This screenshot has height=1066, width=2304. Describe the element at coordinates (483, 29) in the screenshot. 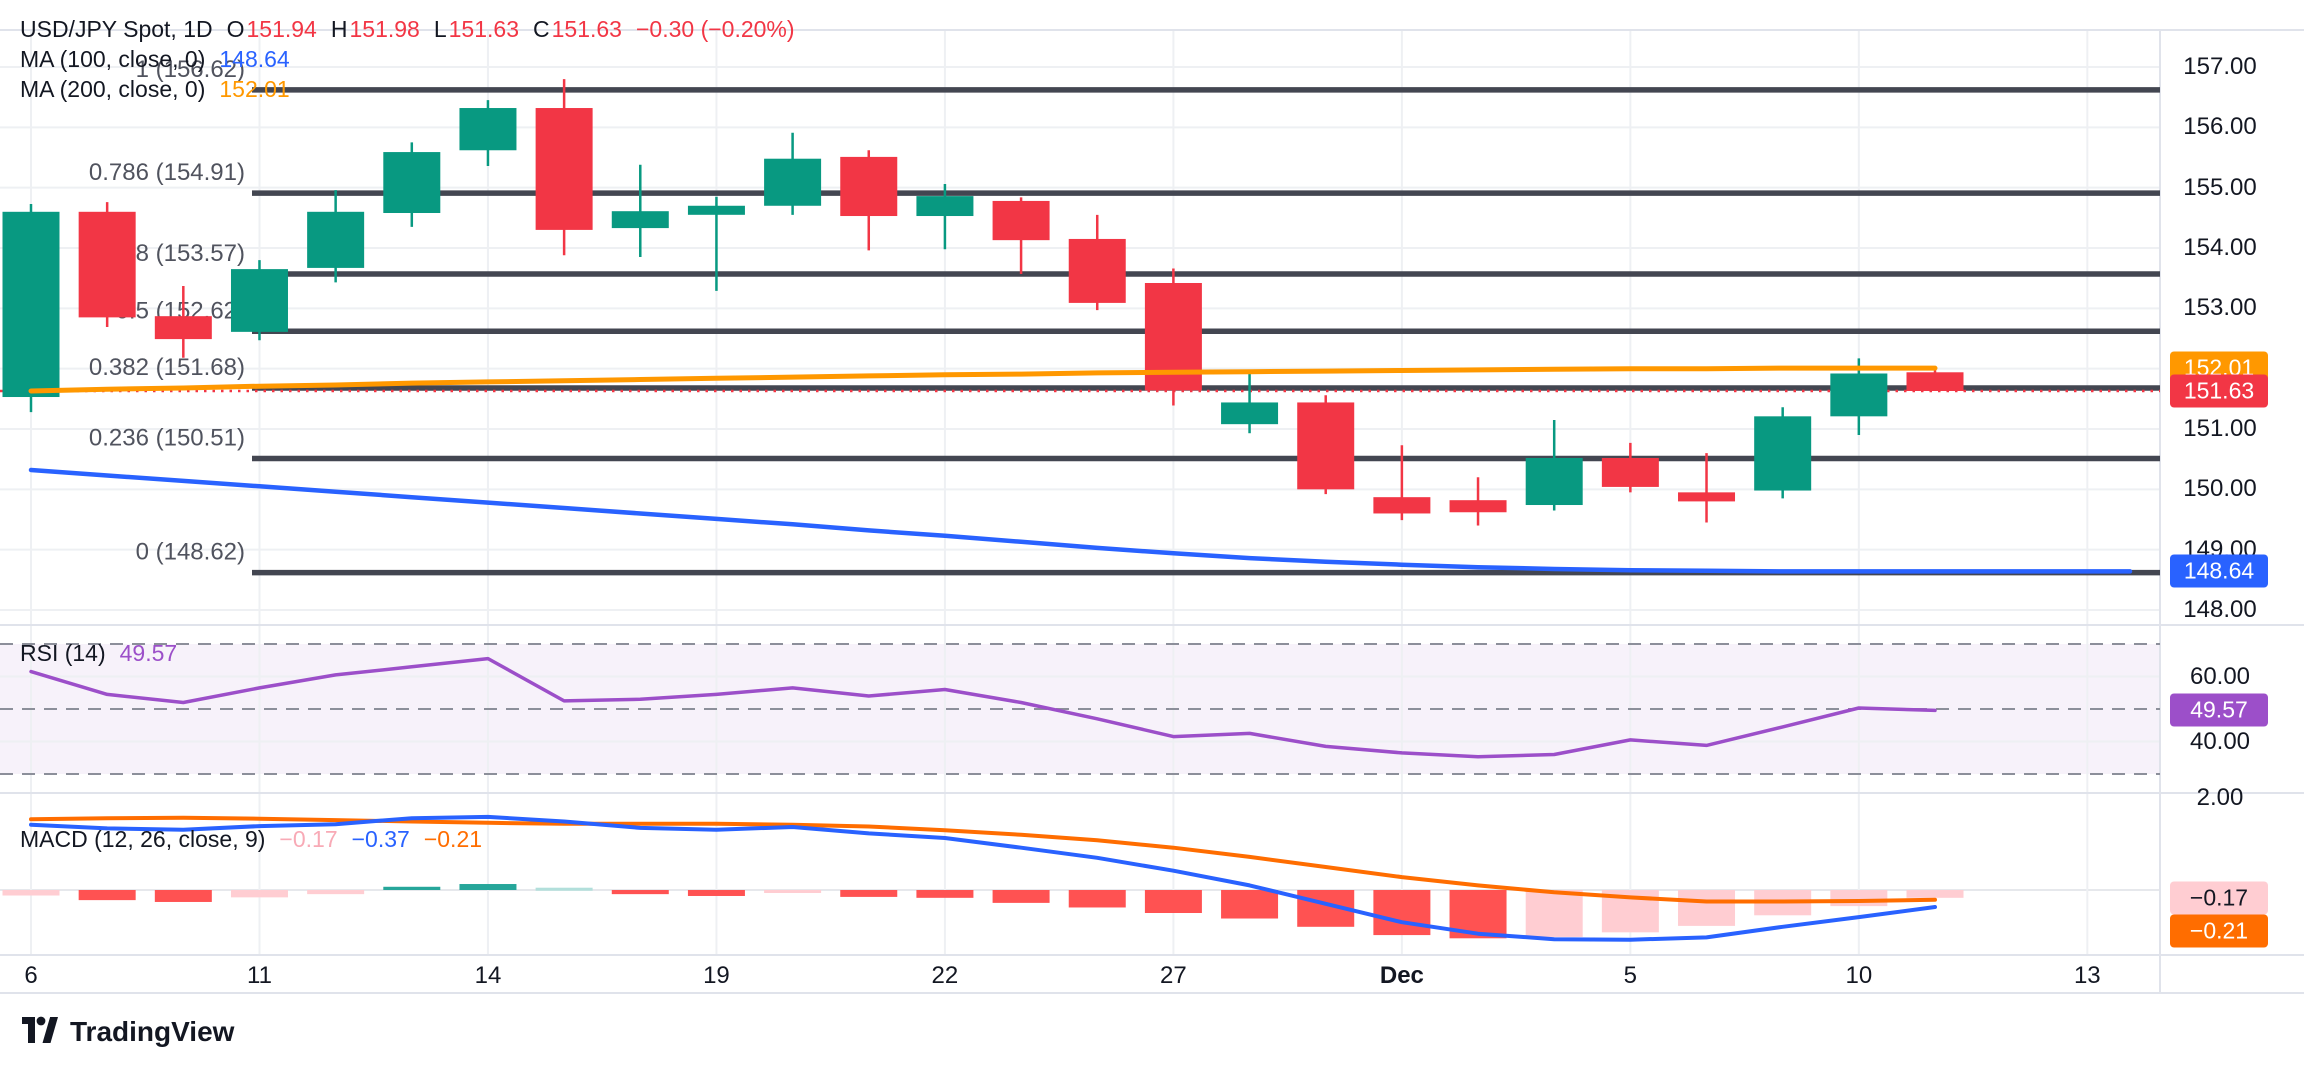

I see `low-value: 151.63` at that location.